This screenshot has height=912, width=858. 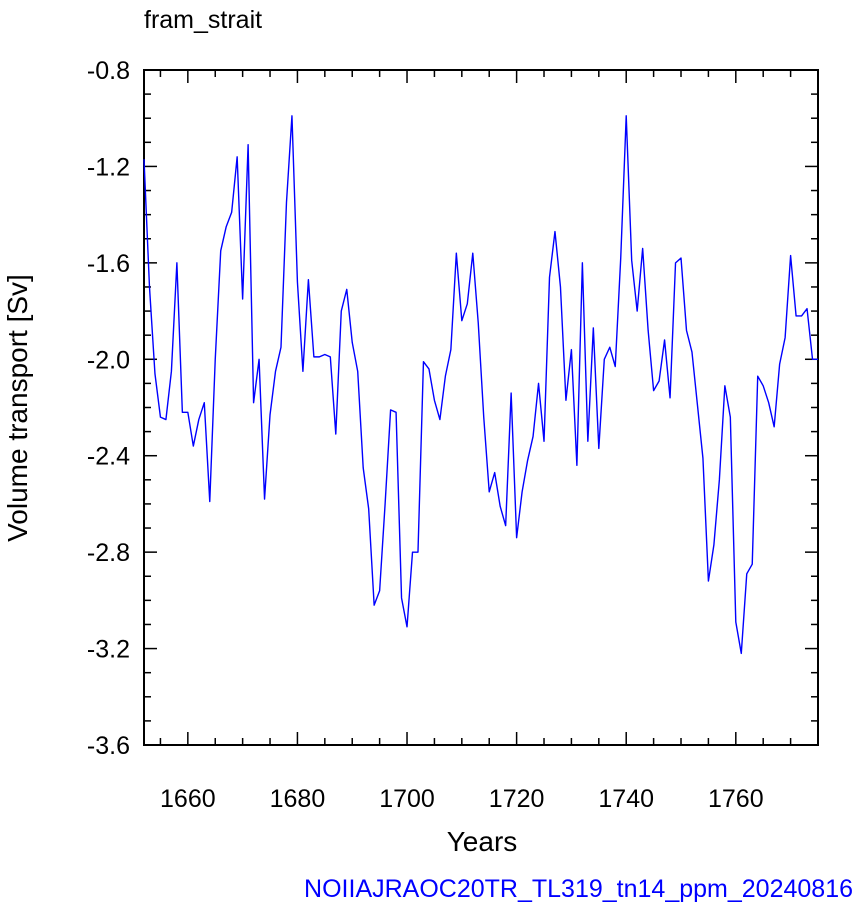 What do you see at coordinates (108, 553) in the screenshot?
I see `y-tick-label: -2.8` at bounding box center [108, 553].